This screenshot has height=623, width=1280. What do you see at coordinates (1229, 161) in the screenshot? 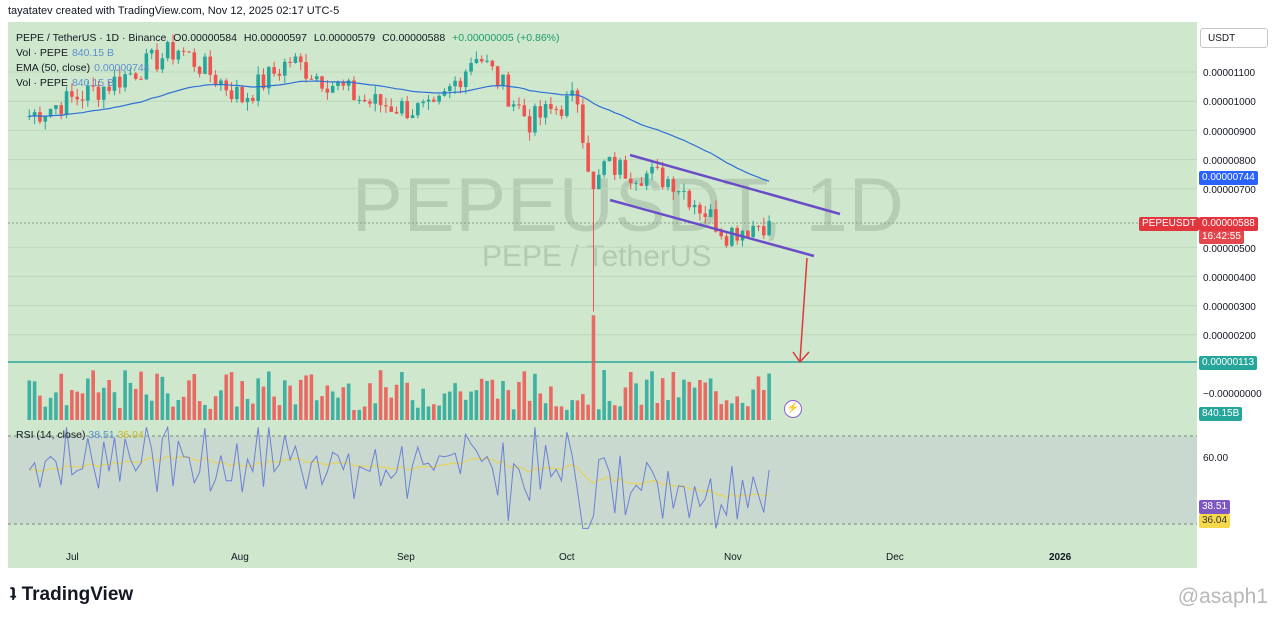
I see `price-tick: 0.00000800` at bounding box center [1229, 161].